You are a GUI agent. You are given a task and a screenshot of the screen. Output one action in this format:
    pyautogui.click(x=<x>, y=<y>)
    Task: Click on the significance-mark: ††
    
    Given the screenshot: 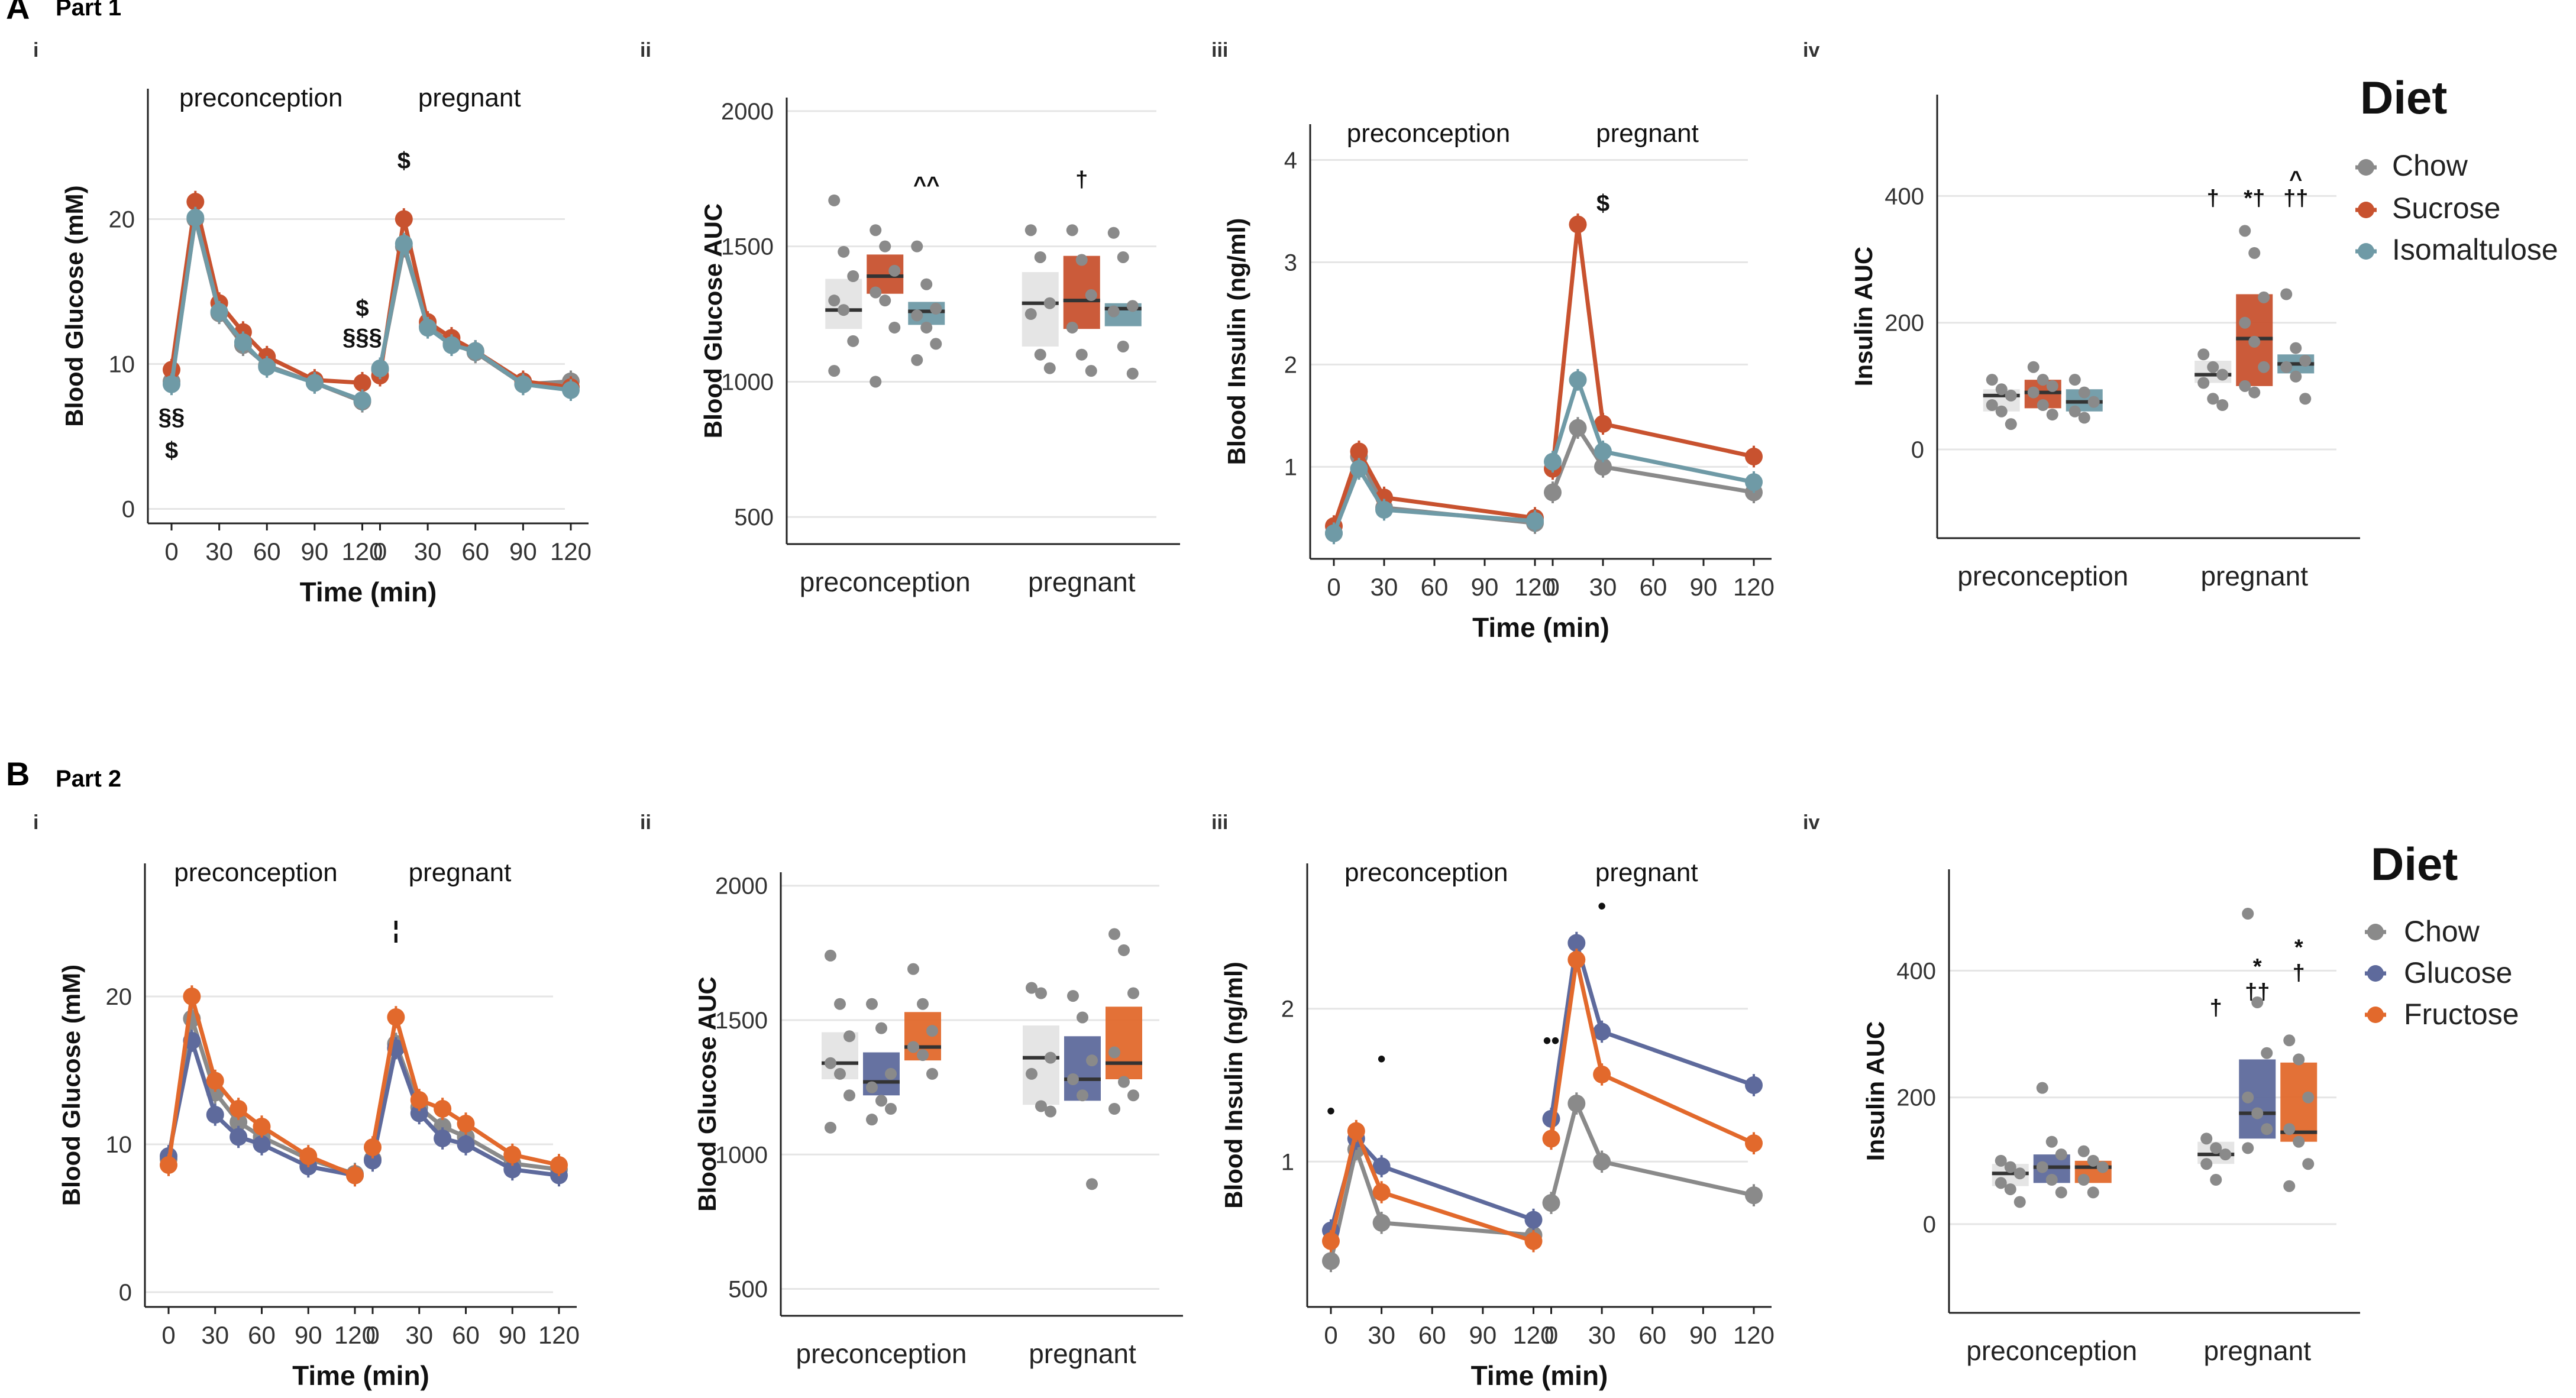 What is the action you would take?
    pyautogui.click(x=2257, y=992)
    